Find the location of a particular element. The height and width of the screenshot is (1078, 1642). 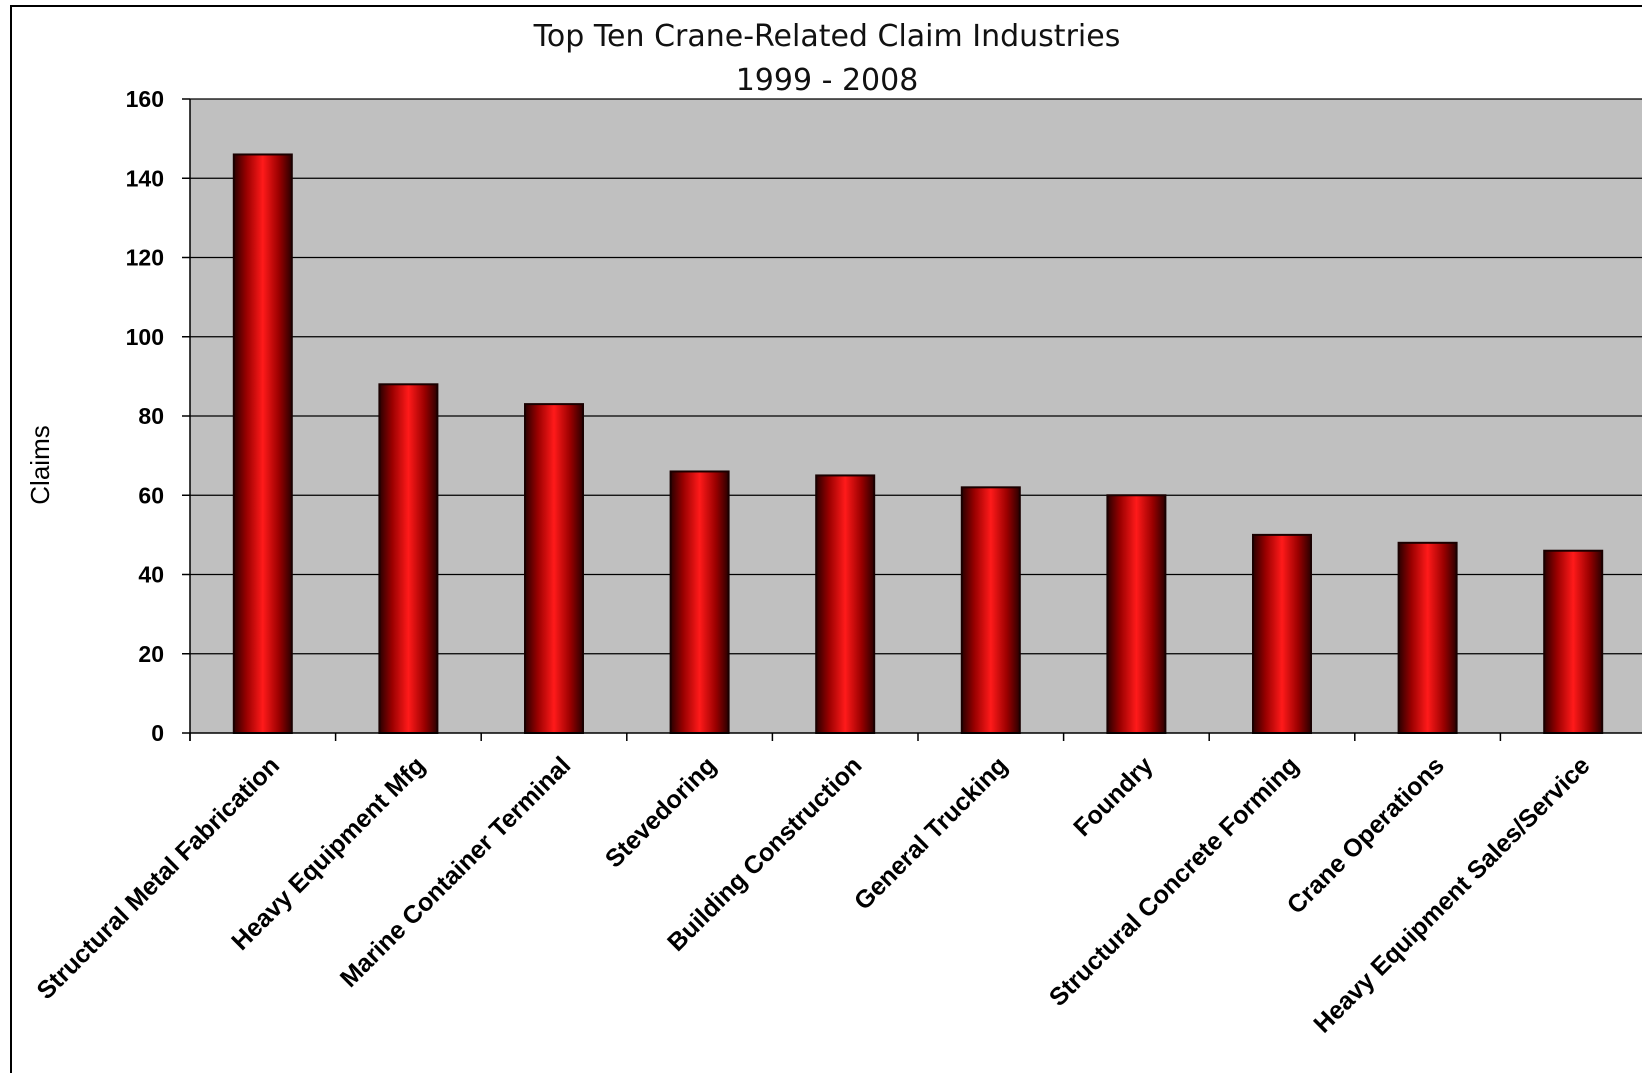

y-tick-labels: 0 20 40 60 80 100 120 140 160 is located at coordinates (145, 416).